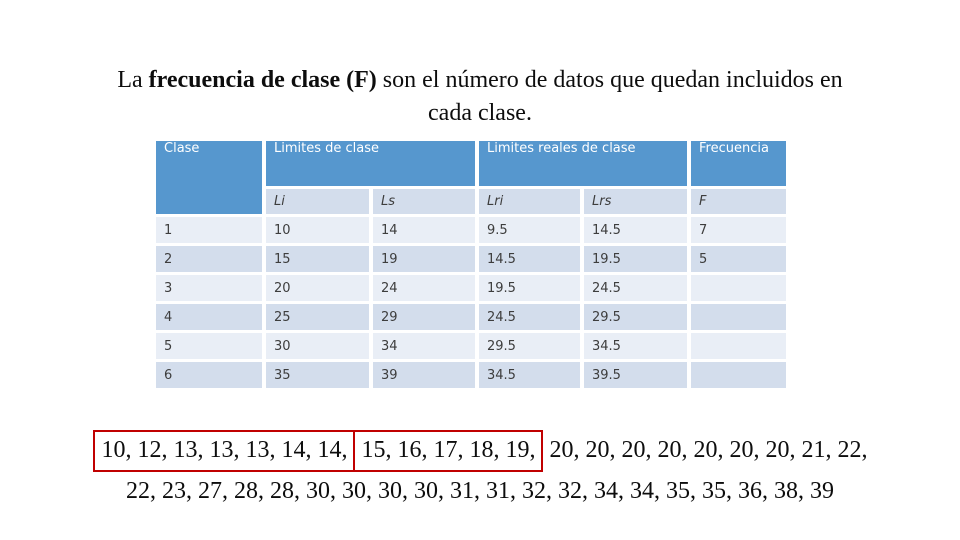 Image resolution: width=960 pixels, height=540 pixels. I want to click on cell-ls: 24, so click(424, 288).